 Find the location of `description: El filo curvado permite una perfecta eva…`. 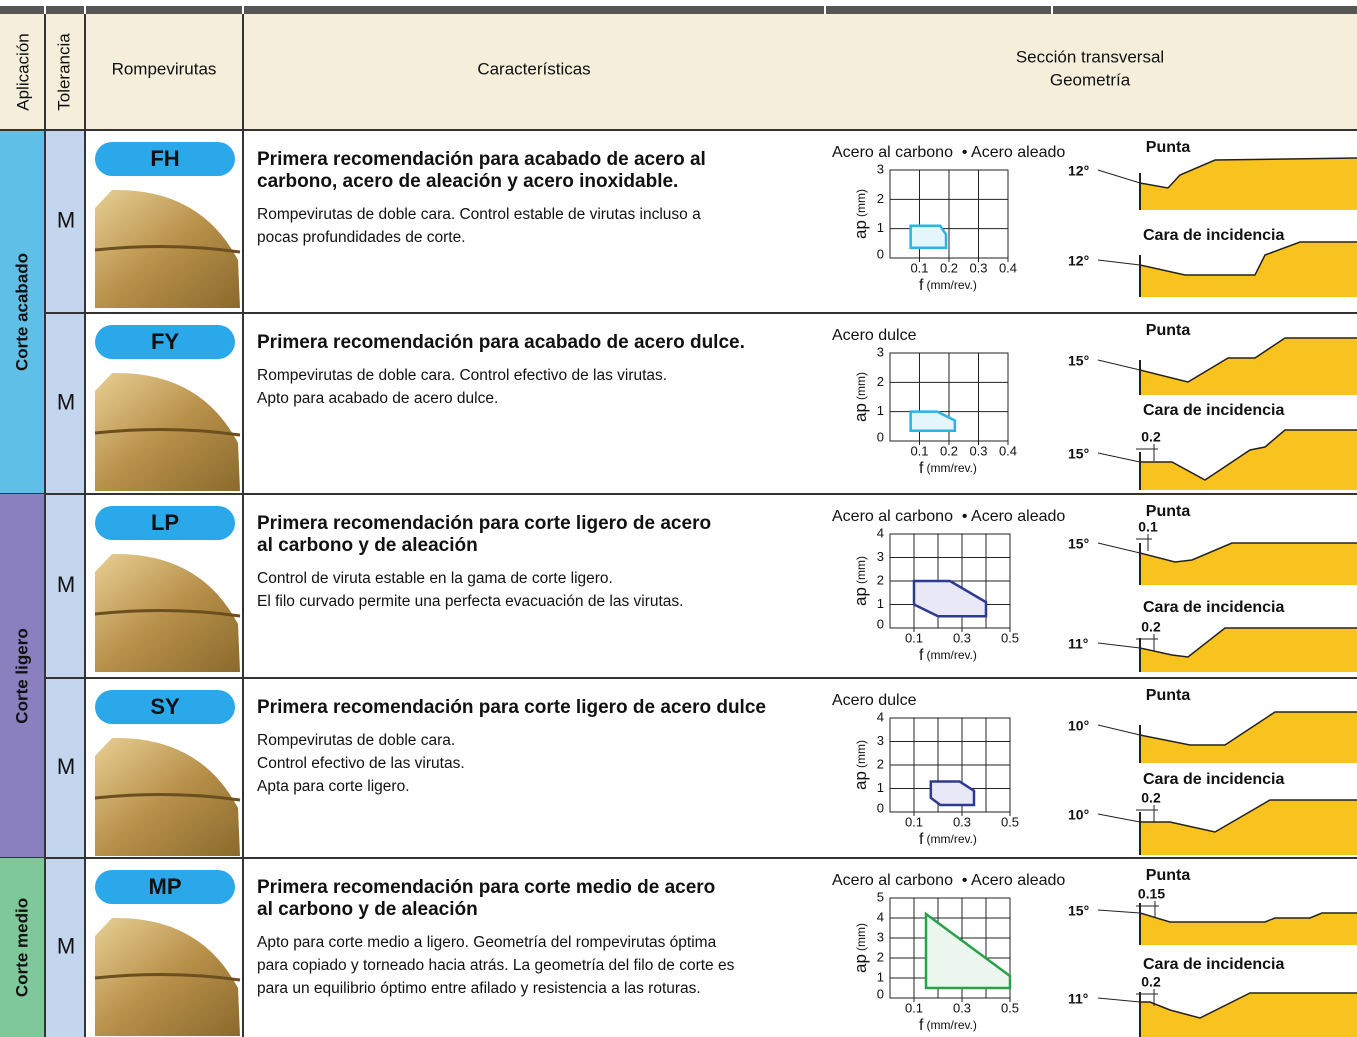

description: El filo curvado permite una perfecta eva… is located at coordinates (470, 601).